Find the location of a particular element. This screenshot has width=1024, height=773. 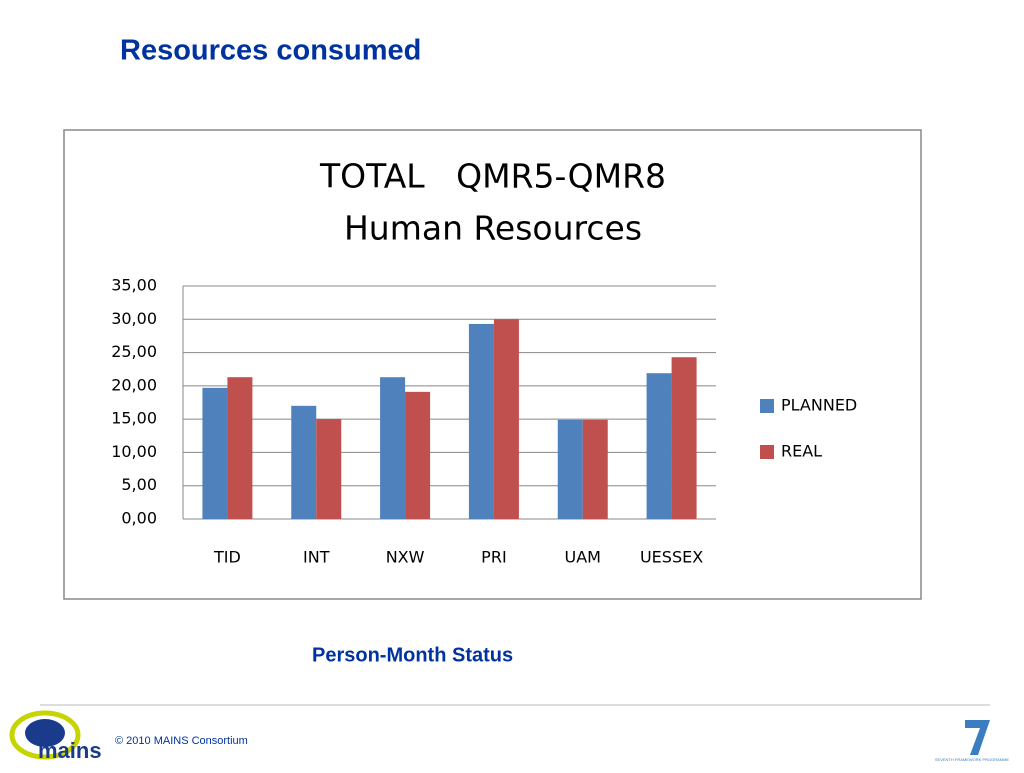

logo-ring is located at coordinates (45, 735).